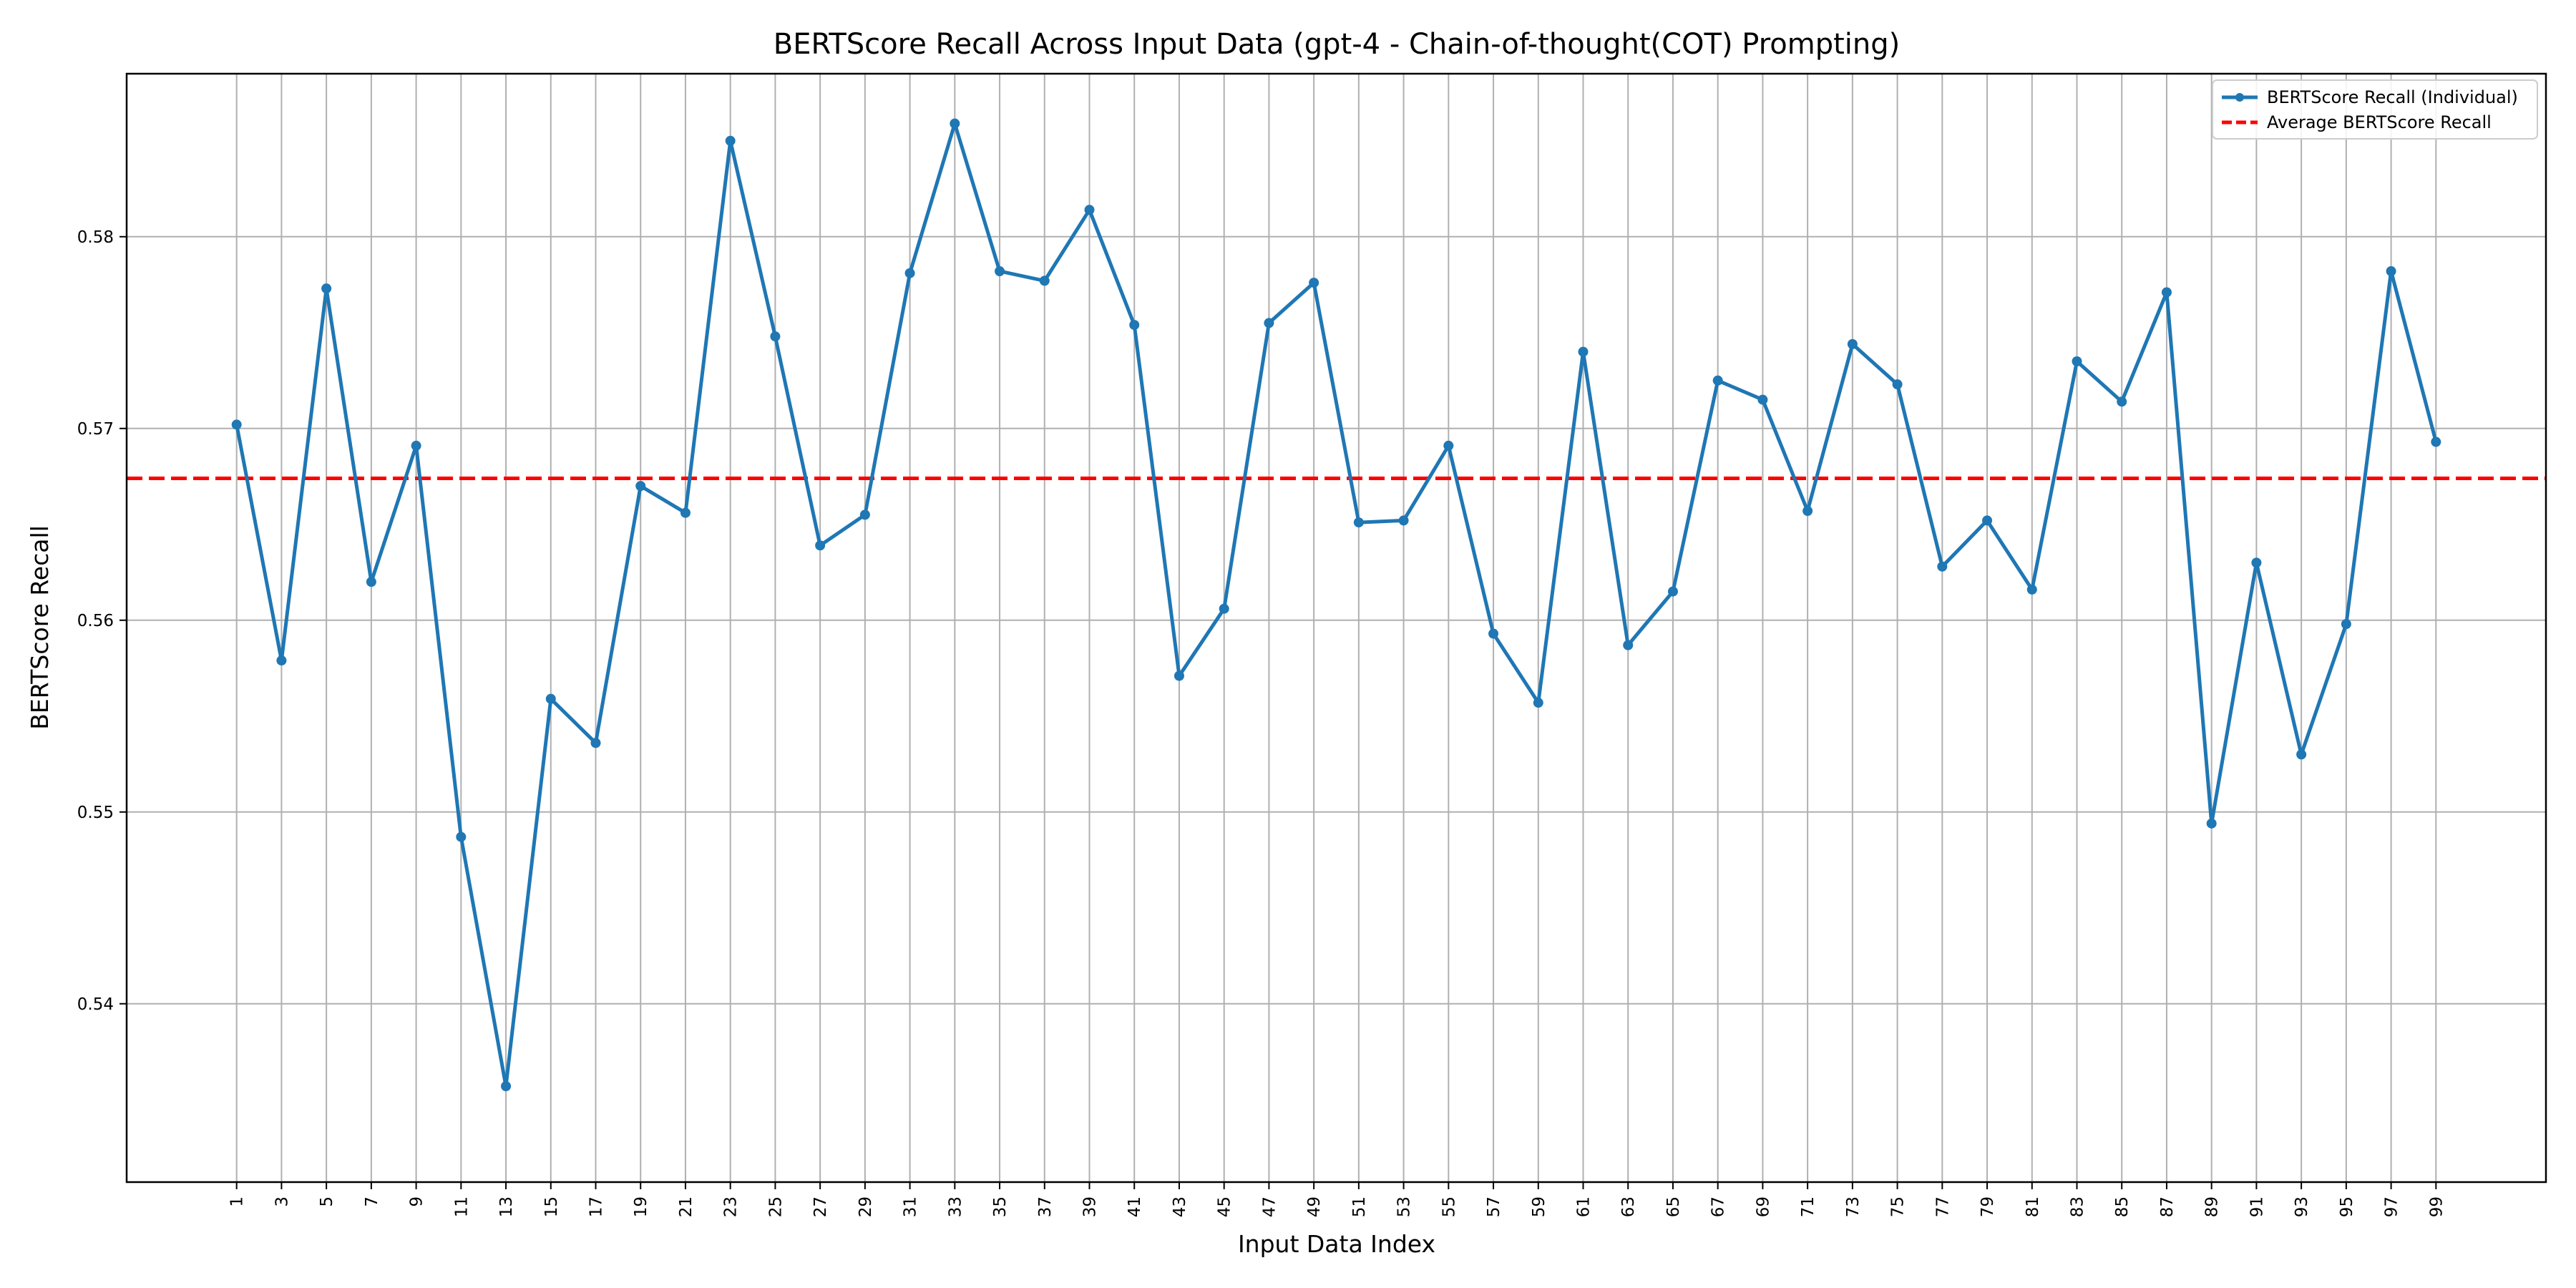 Image resolution: width=2576 pixels, height=1288 pixels. What do you see at coordinates (1808, 1206) in the screenshot?
I see `x-tick-label: 71` at bounding box center [1808, 1206].